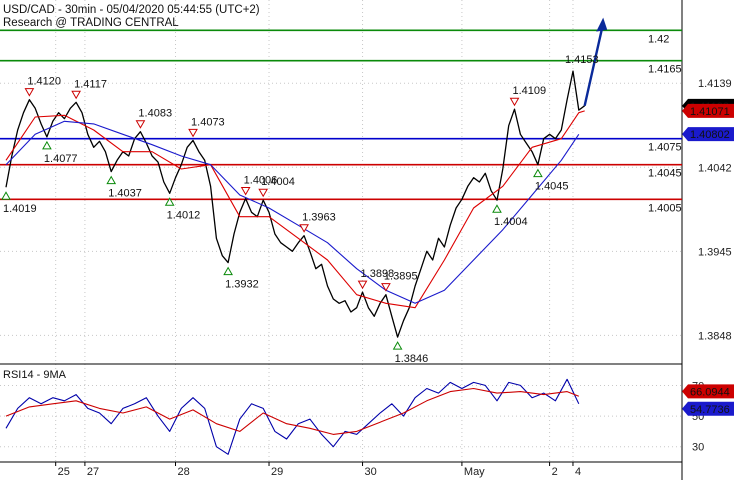 Image resolution: width=735 pixels, height=485 pixels. I want to click on swing-low-label: 1.4037, so click(125, 194).